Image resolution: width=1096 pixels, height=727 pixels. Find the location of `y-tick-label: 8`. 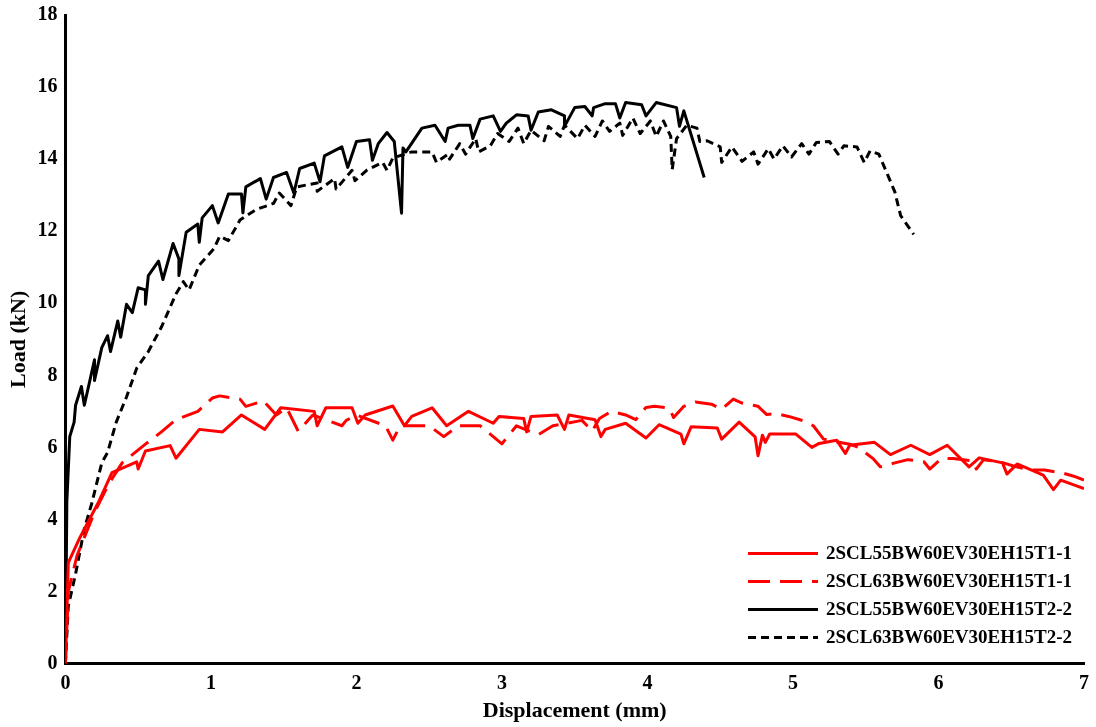

y-tick-label: 8 is located at coordinates (52, 373).